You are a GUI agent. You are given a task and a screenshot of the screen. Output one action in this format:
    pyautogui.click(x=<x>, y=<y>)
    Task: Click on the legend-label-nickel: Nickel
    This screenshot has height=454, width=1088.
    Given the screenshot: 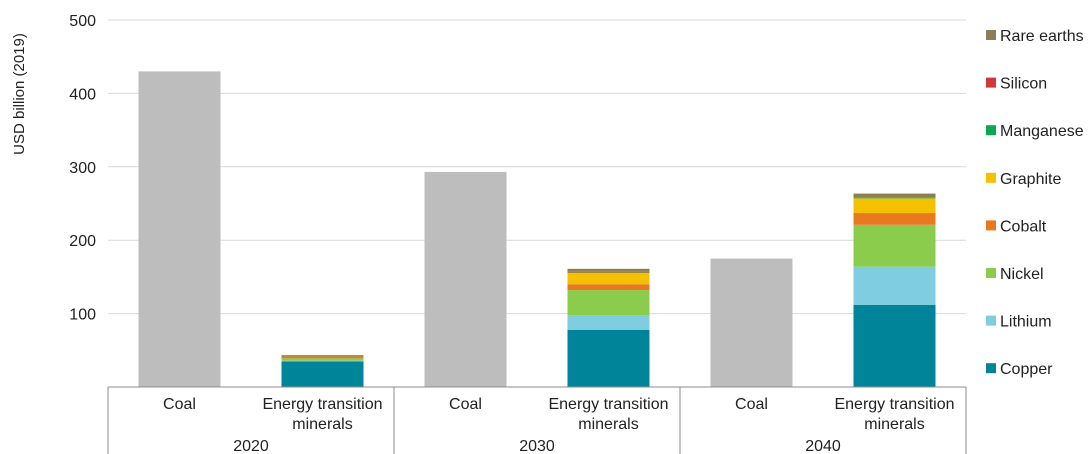 What is the action you would take?
    pyautogui.click(x=1022, y=274)
    